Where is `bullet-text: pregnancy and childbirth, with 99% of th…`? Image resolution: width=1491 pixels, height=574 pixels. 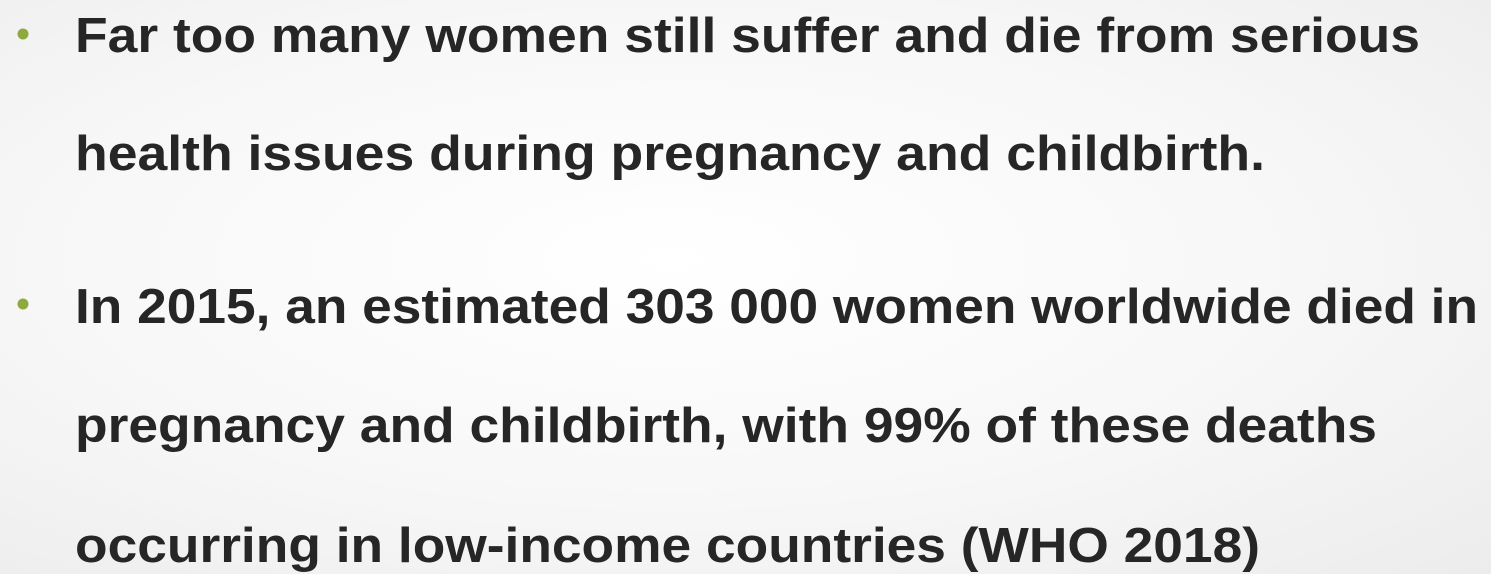
bullet-text: pregnancy and childbirth, with 99% of th… is located at coordinates (726, 426).